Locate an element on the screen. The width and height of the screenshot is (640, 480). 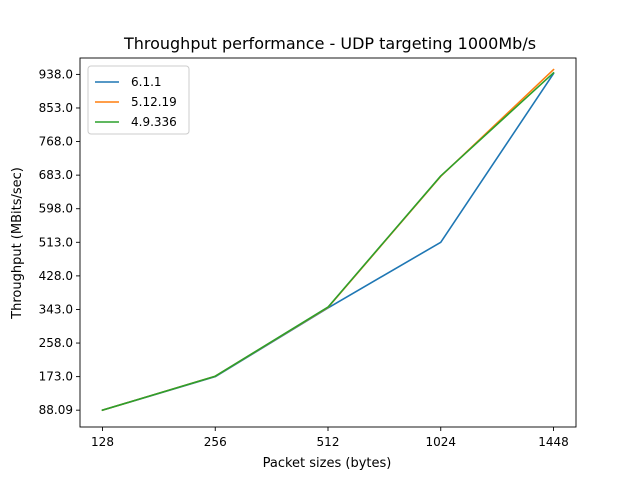
legend-label-1: 5.12.19 is located at coordinates (154, 102).